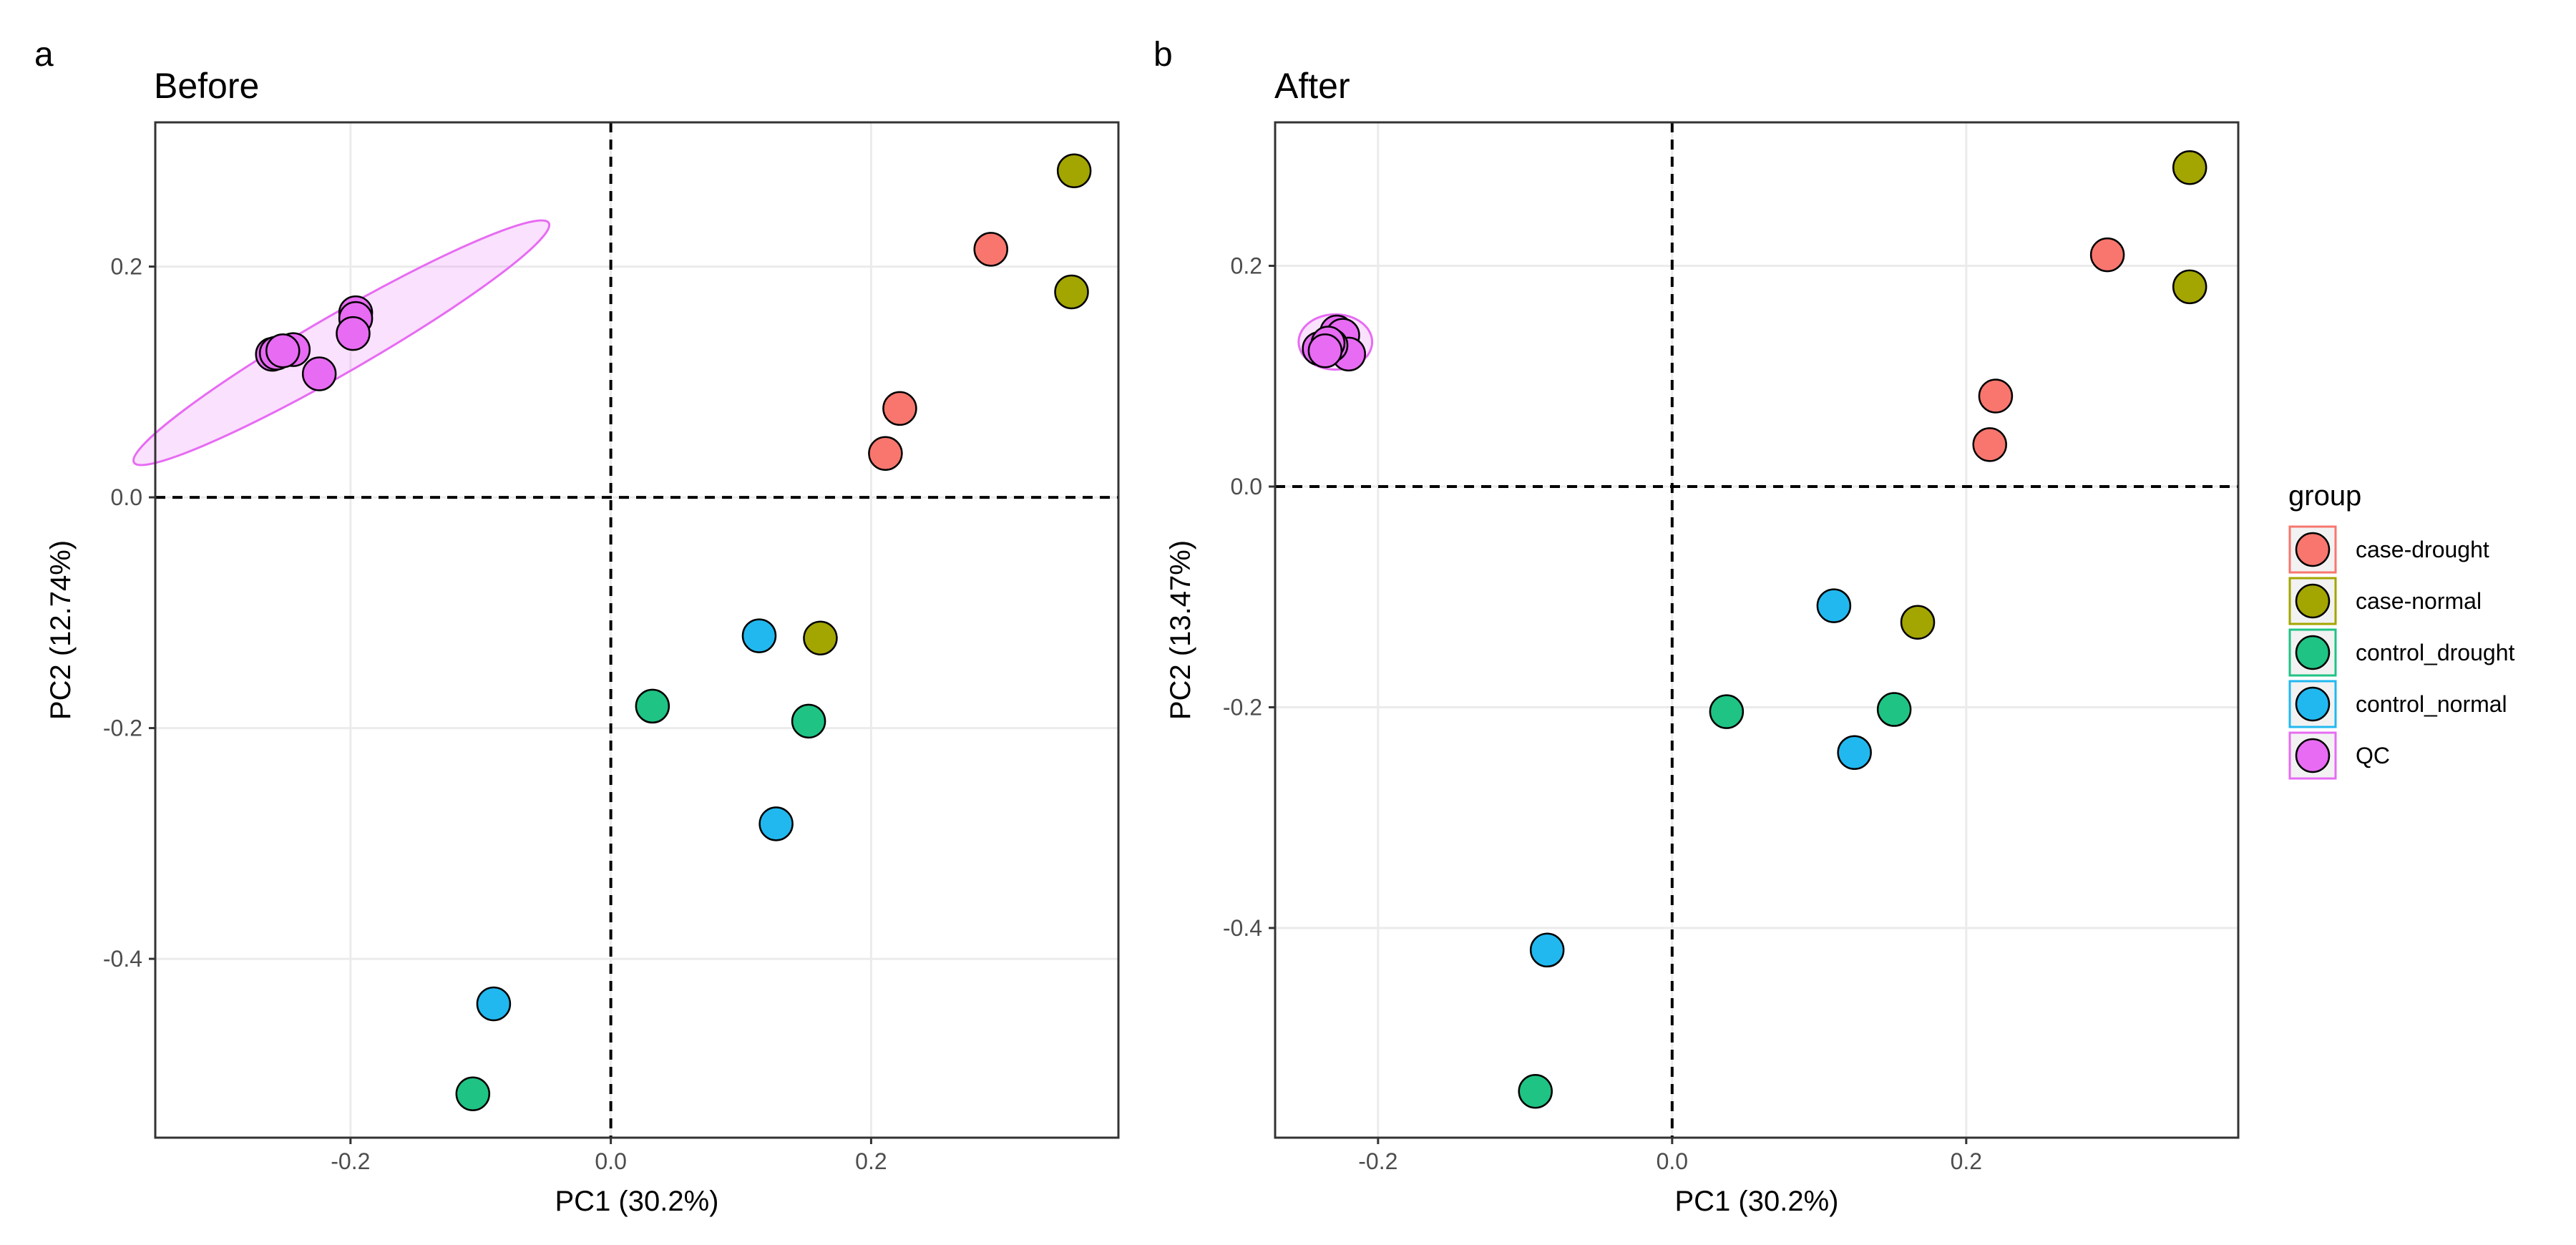 This screenshot has height=1245, width=2576. What do you see at coordinates (61, 630) in the screenshot?
I see `y-axis-title: PC2 (12.74%)` at bounding box center [61, 630].